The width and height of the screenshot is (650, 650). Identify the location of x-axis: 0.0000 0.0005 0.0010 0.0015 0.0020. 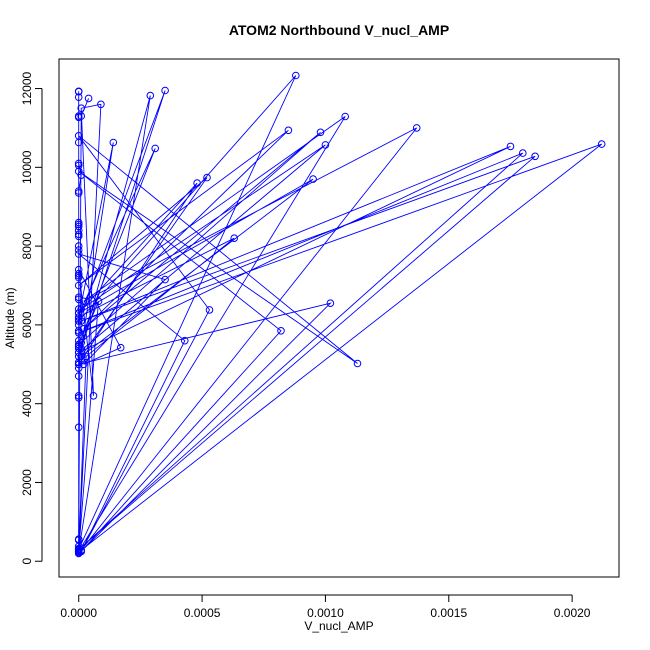
(325, 607).